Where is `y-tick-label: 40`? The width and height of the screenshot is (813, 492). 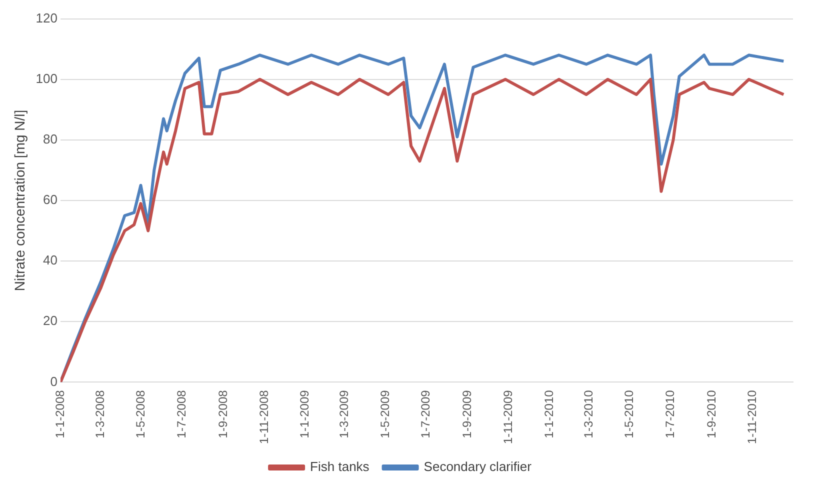 y-tick-label: 40 is located at coordinates (50, 260).